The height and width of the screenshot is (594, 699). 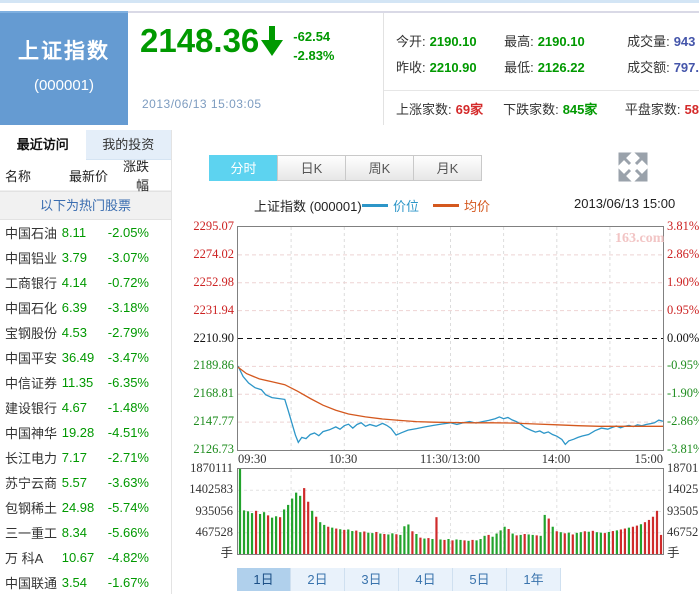 I want to click on stock-row: 长江电力 7.17 -2.71%, so click(x=85, y=457).